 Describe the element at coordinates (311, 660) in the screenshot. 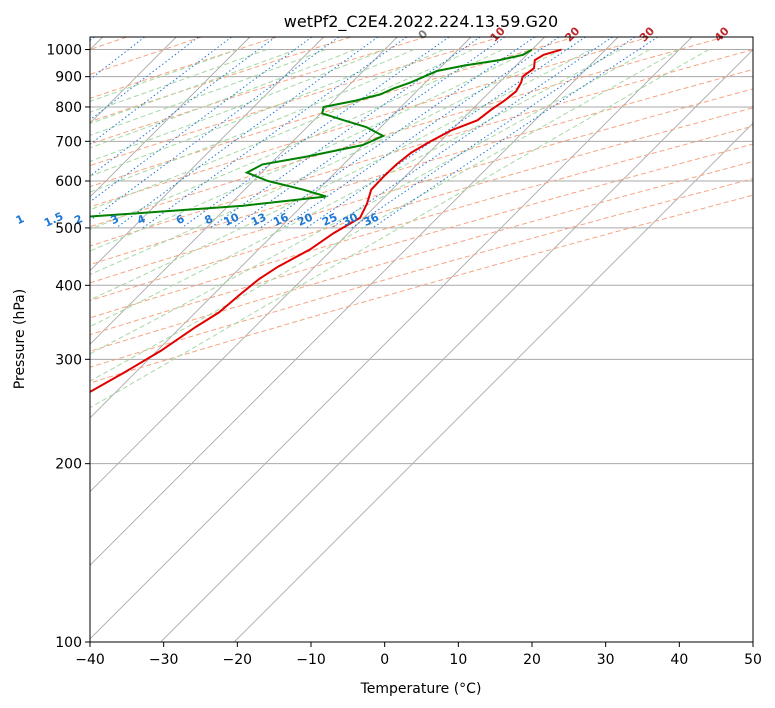

I see `x-tick-label: −10` at that location.